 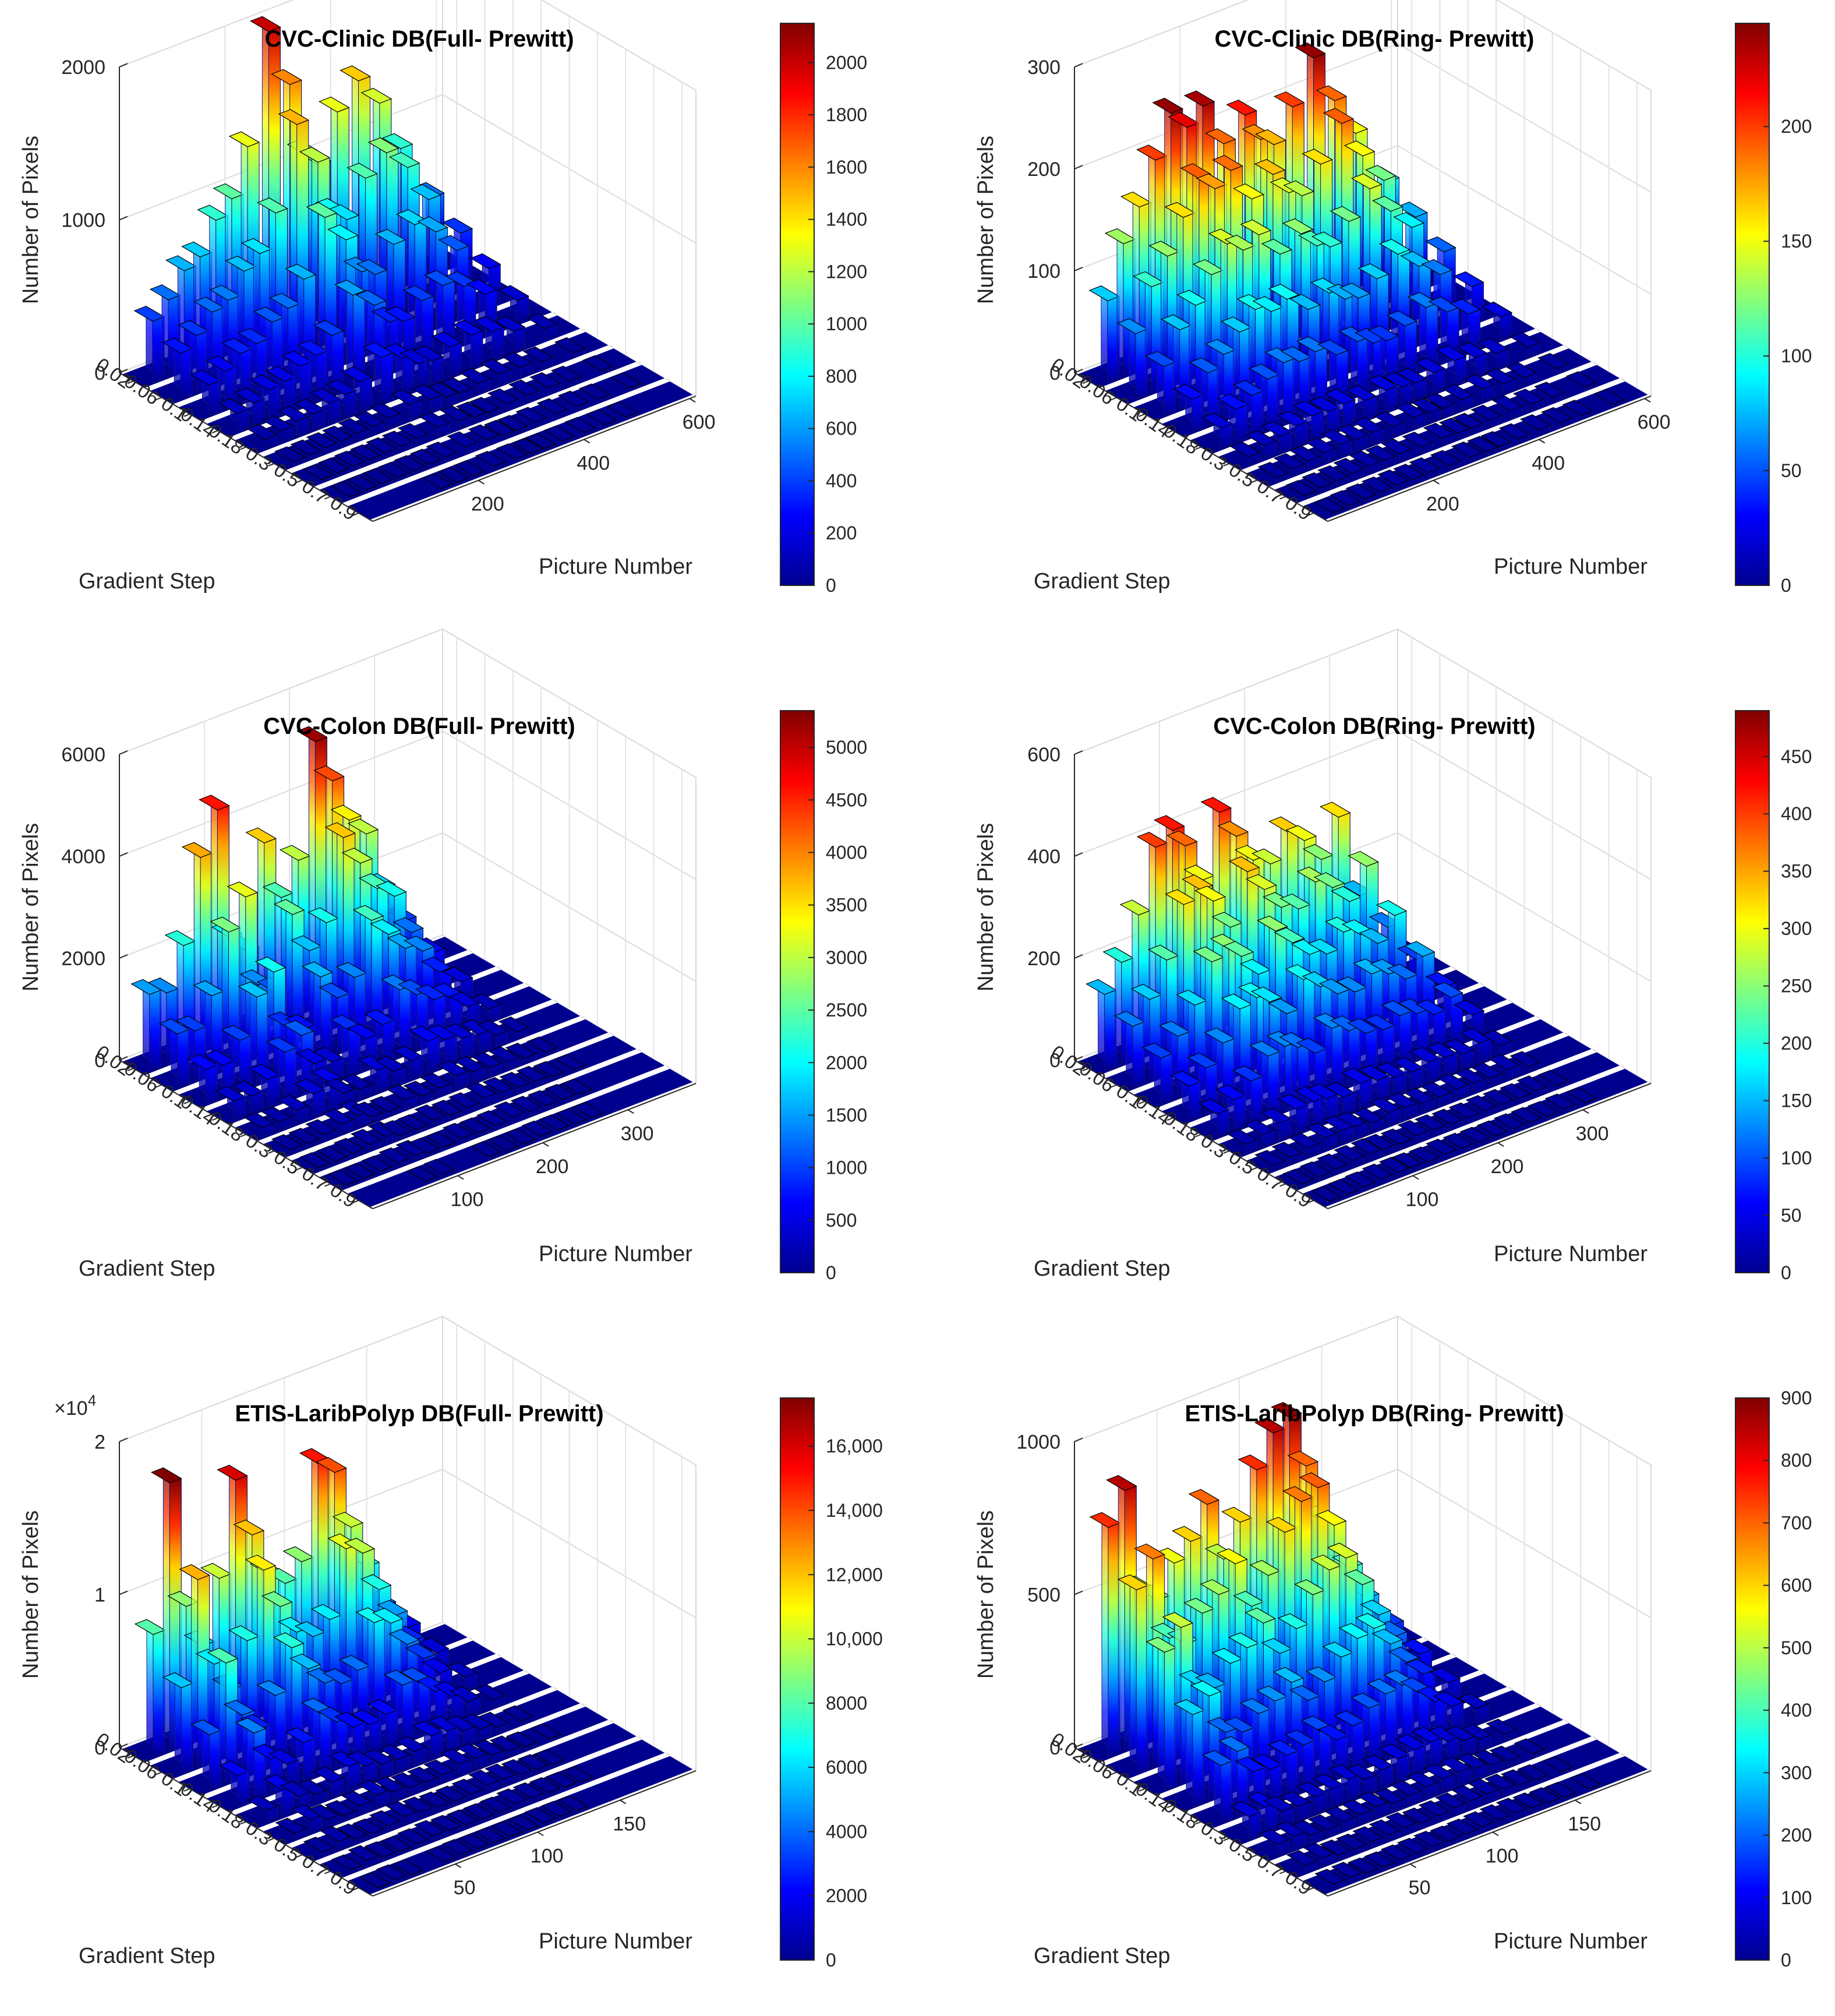 What do you see at coordinates (841, 376) in the screenshot?
I see `colorbar-tick-label: 800` at bounding box center [841, 376].